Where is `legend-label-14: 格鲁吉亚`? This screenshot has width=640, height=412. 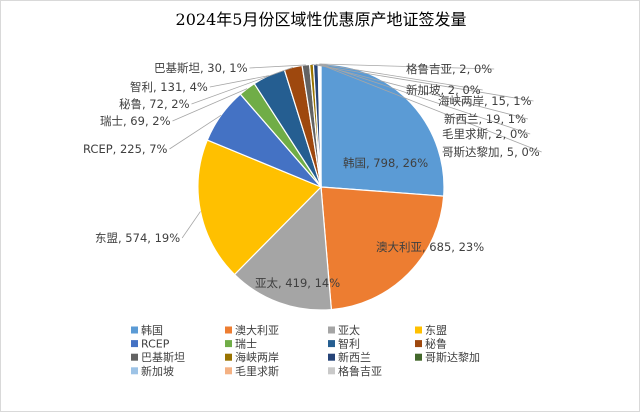 legend-label-14: 格鲁吉亚 is located at coordinates (360, 371).